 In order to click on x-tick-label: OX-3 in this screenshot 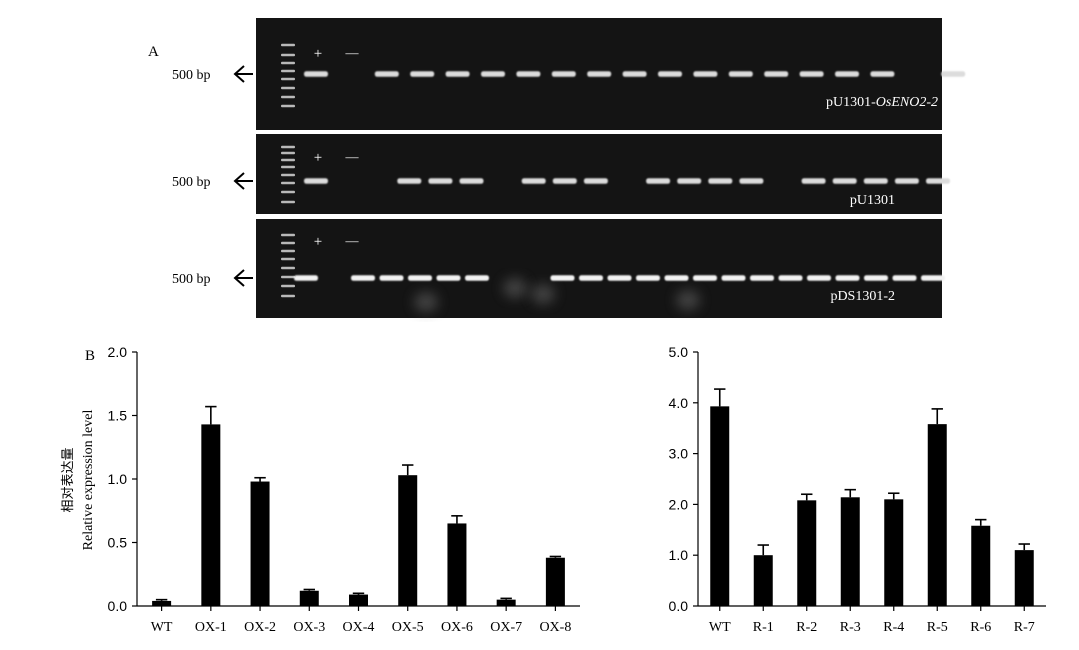, I will do `click(309, 627)`.